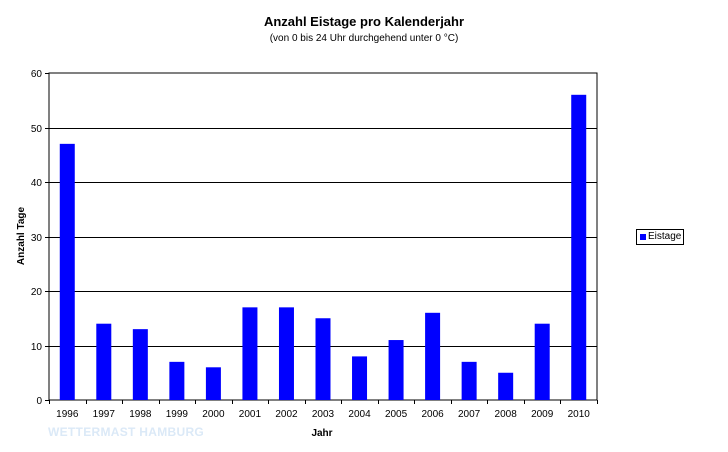  I want to click on y-tick-label: 30, so click(37, 238).